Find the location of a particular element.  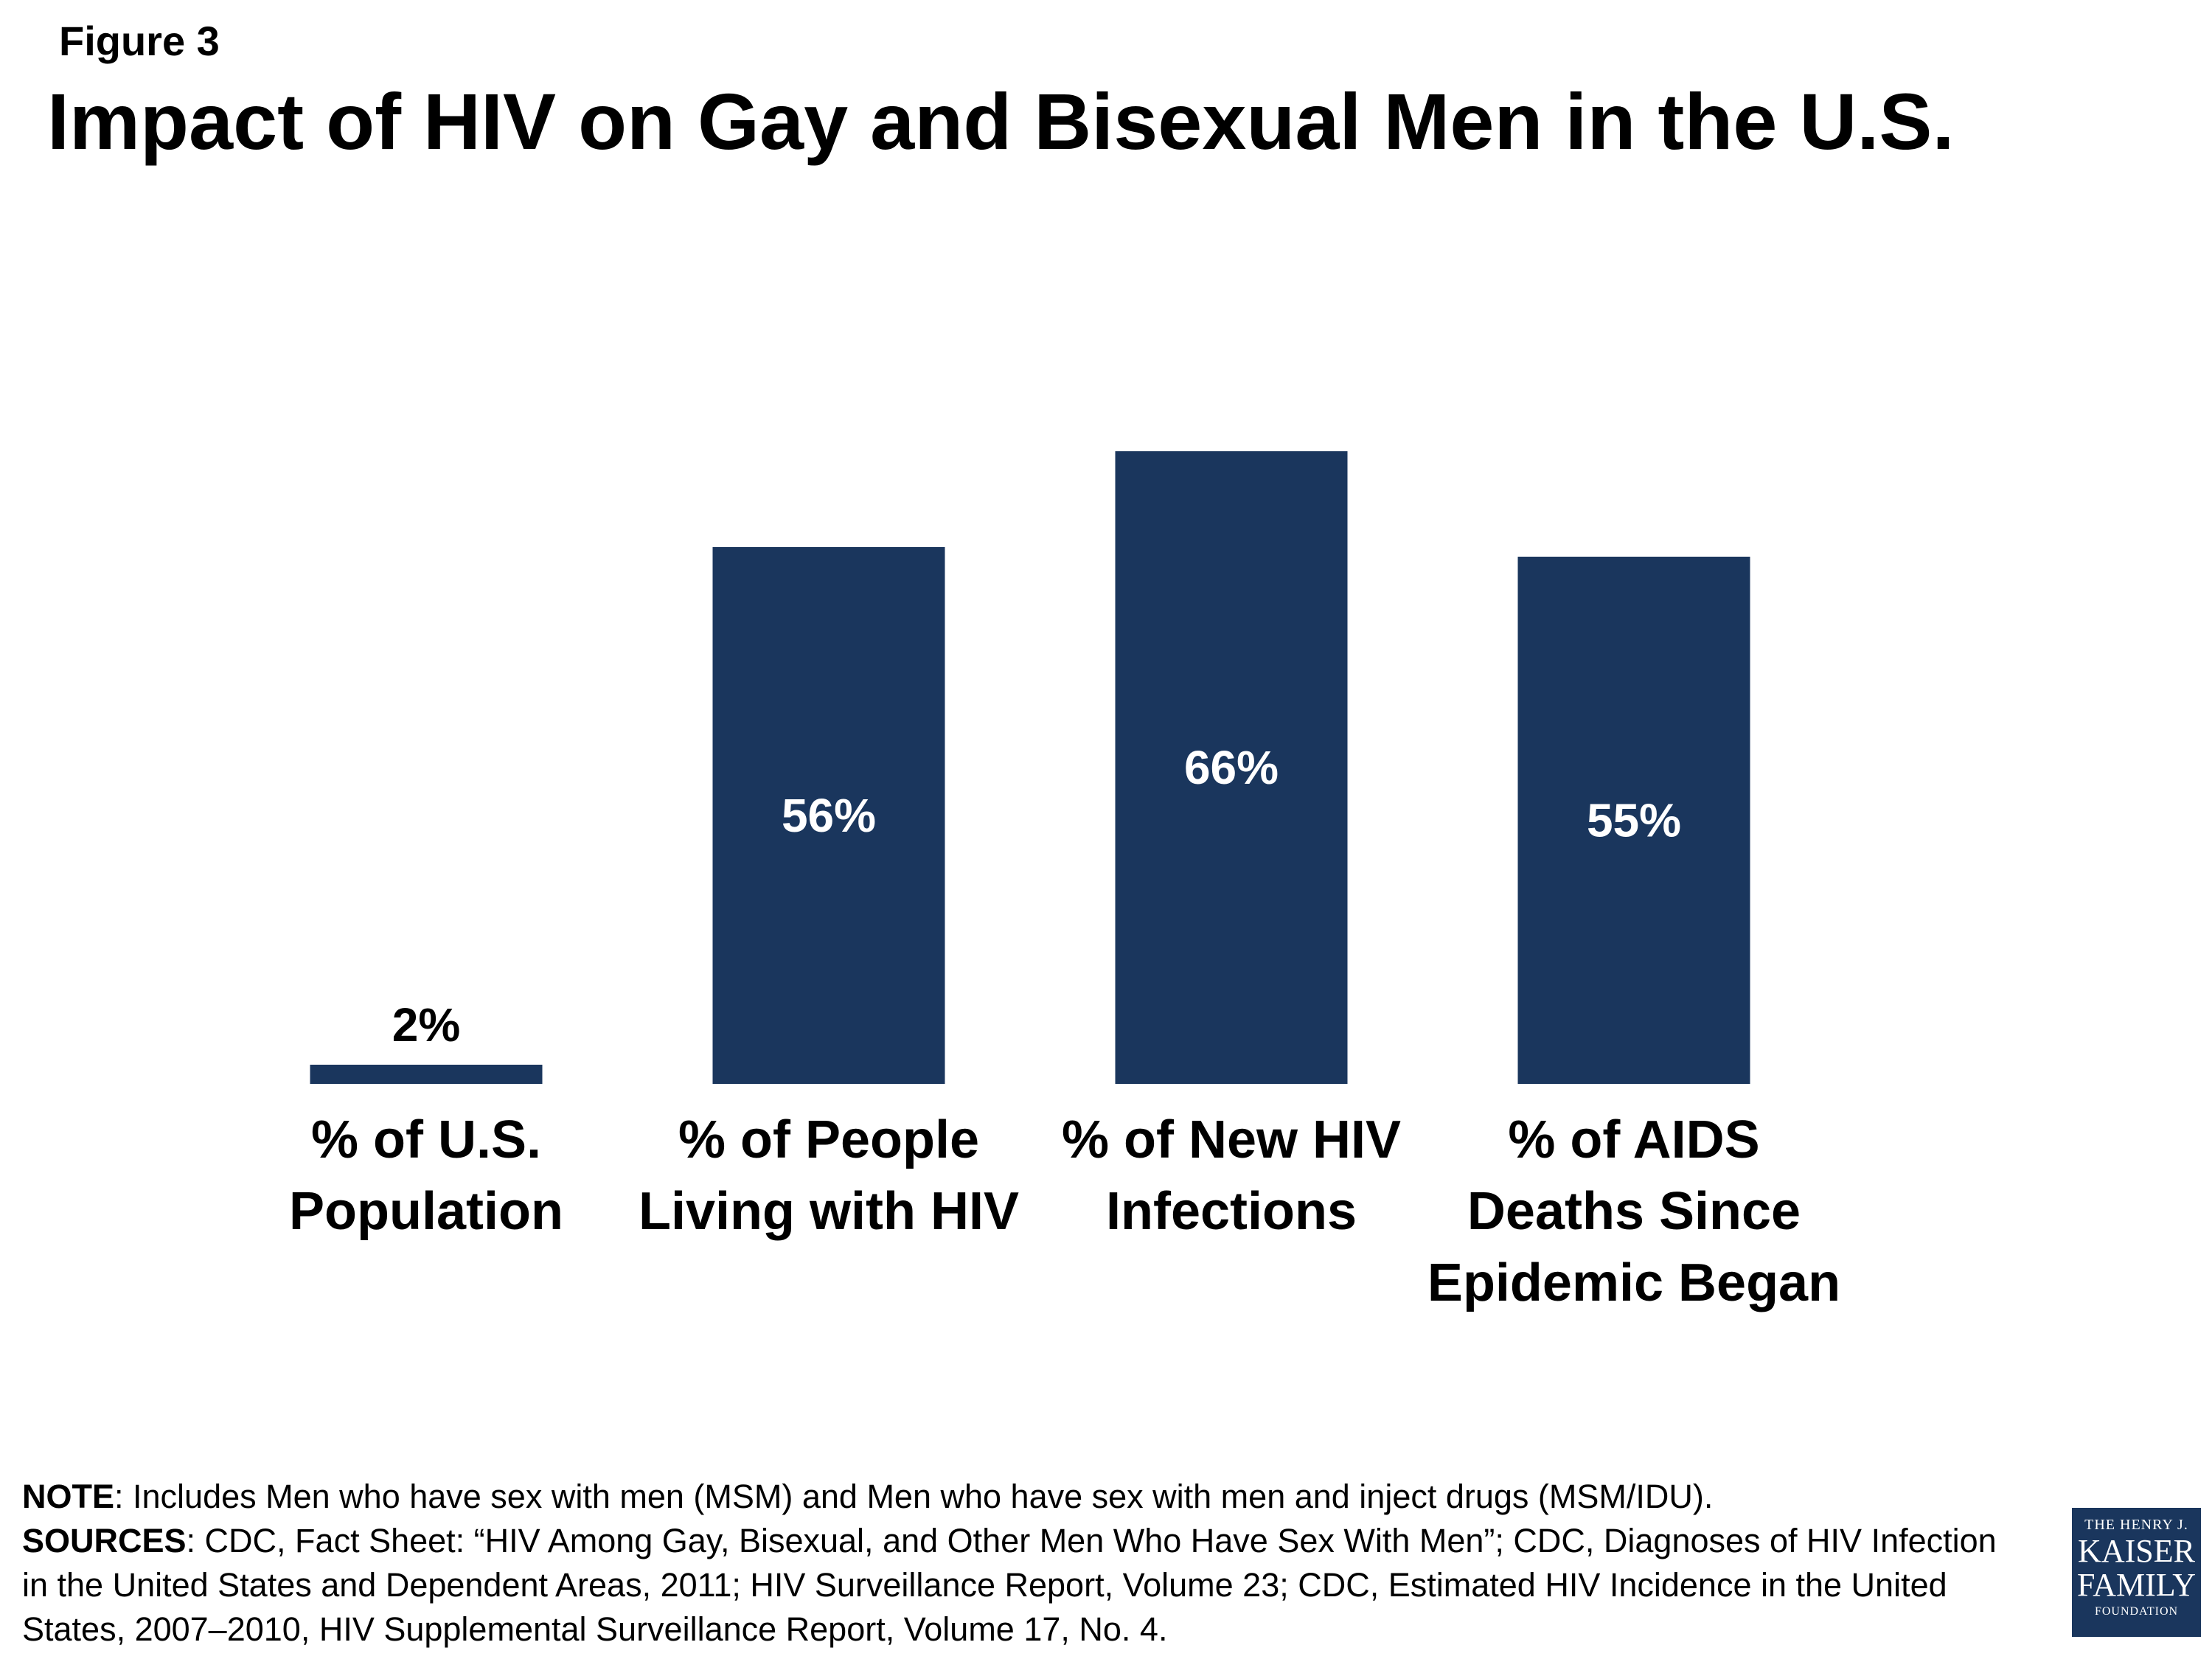

note-label: NOTE is located at coordinates (68, 1496).